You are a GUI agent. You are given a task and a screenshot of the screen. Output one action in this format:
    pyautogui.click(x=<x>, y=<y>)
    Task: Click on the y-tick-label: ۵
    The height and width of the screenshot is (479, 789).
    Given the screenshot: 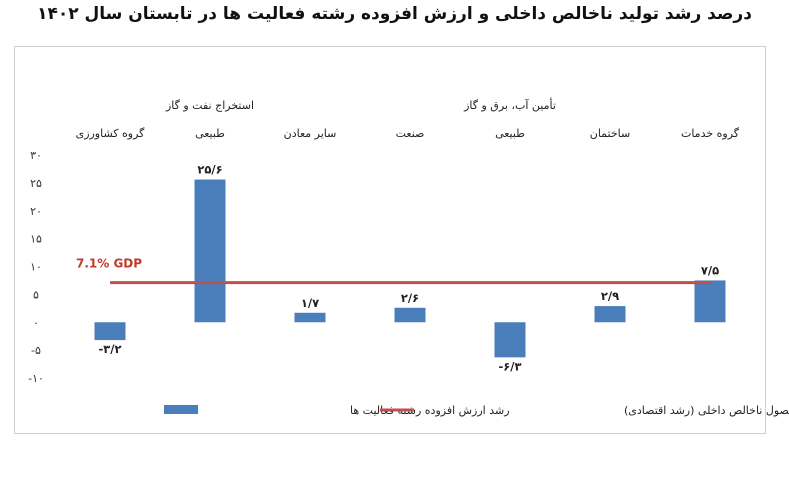 What is the action you would take?
    pyautogui.click(x=36, y=294)
    